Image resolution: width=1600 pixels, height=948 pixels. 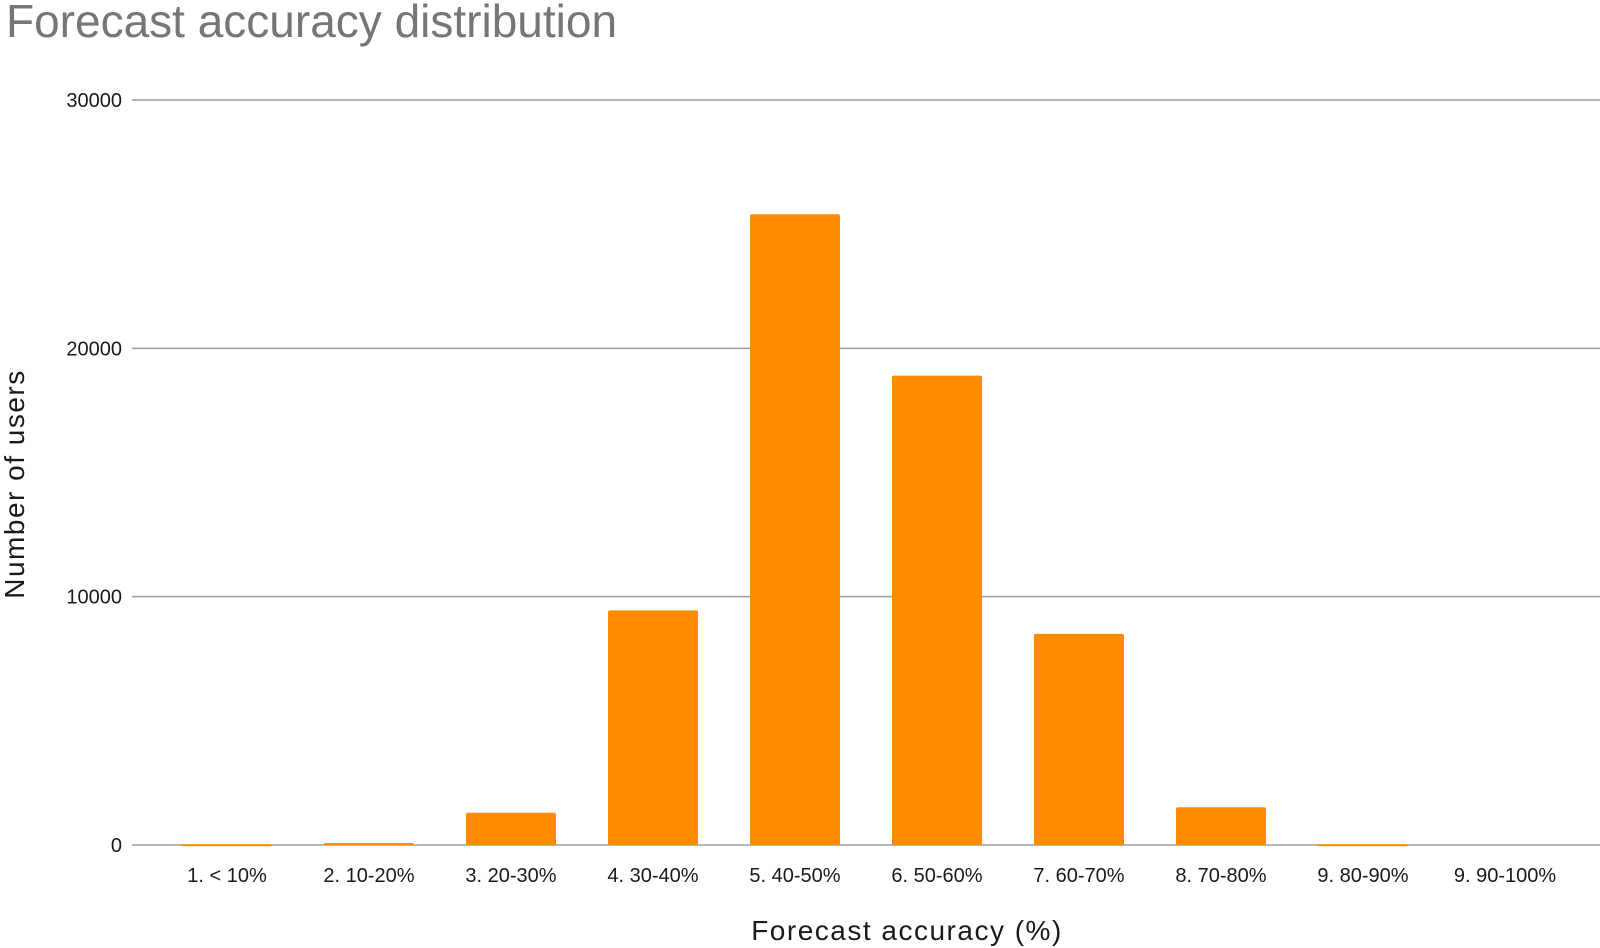 I want to click on x-tick-label: 3. 20-30%, so click(x=510, y=876).